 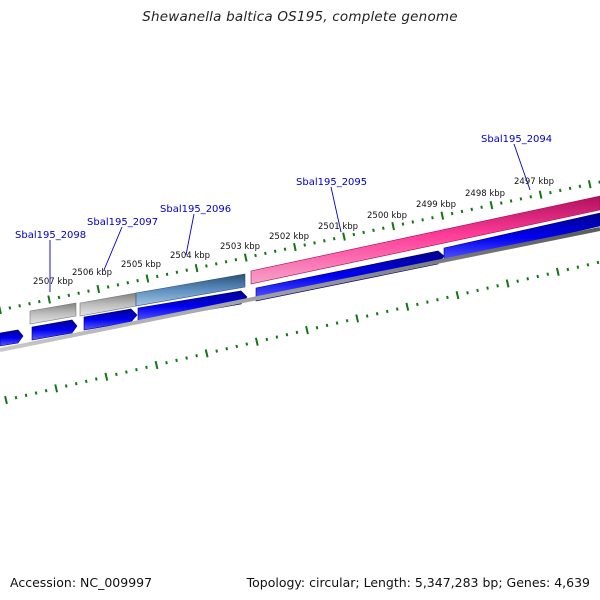 I want to click on scale-label: 2498 kbp, so click(x=485, y=194).